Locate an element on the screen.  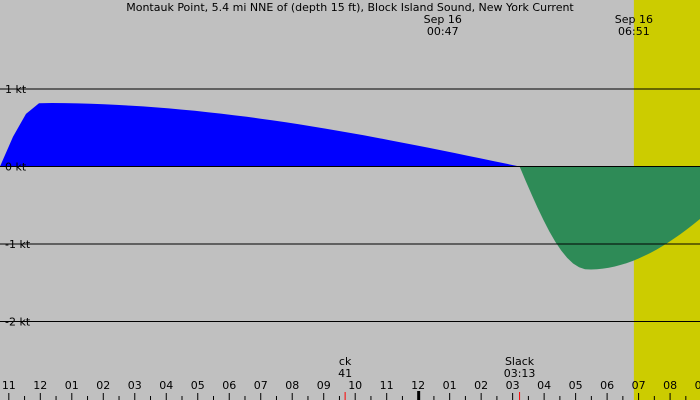
top-event-time: 06:51 is located at coordinates (634, 31).